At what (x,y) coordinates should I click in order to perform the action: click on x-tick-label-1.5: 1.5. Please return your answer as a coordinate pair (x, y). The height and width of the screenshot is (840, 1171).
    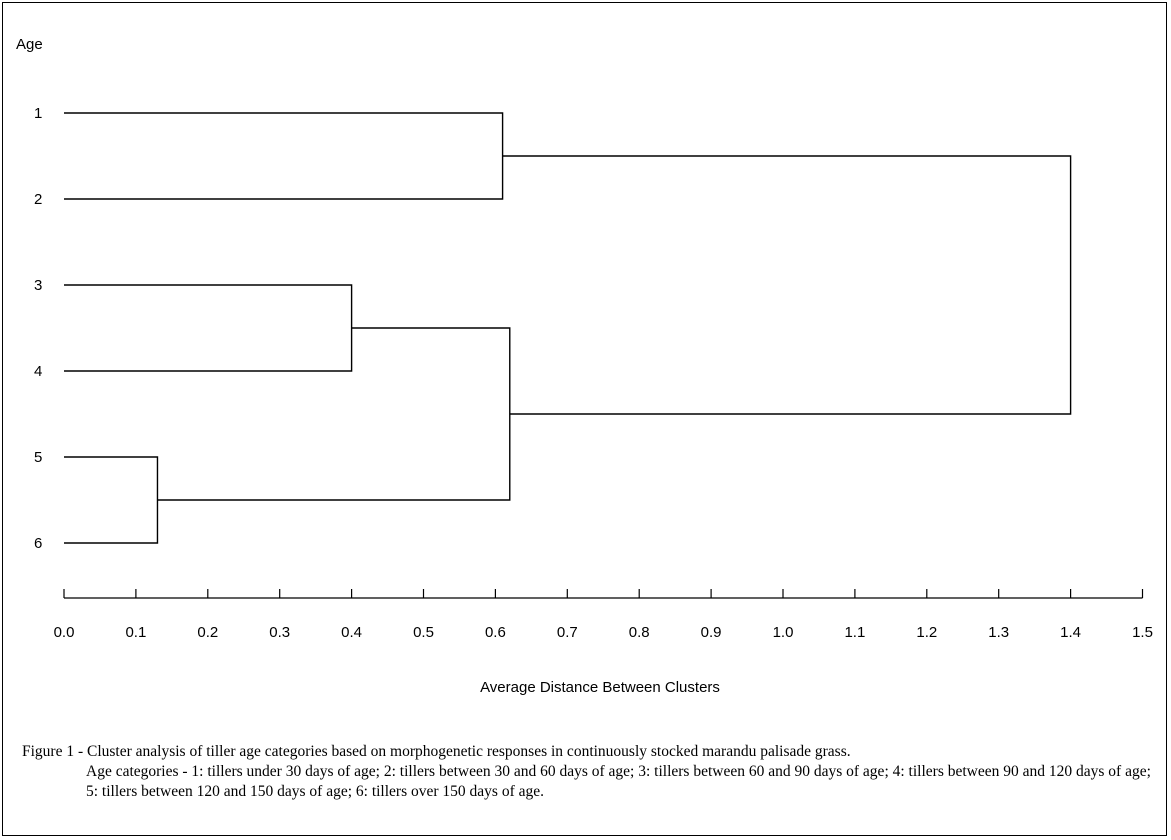
    Looking at the image, I should click on (1142, 632).